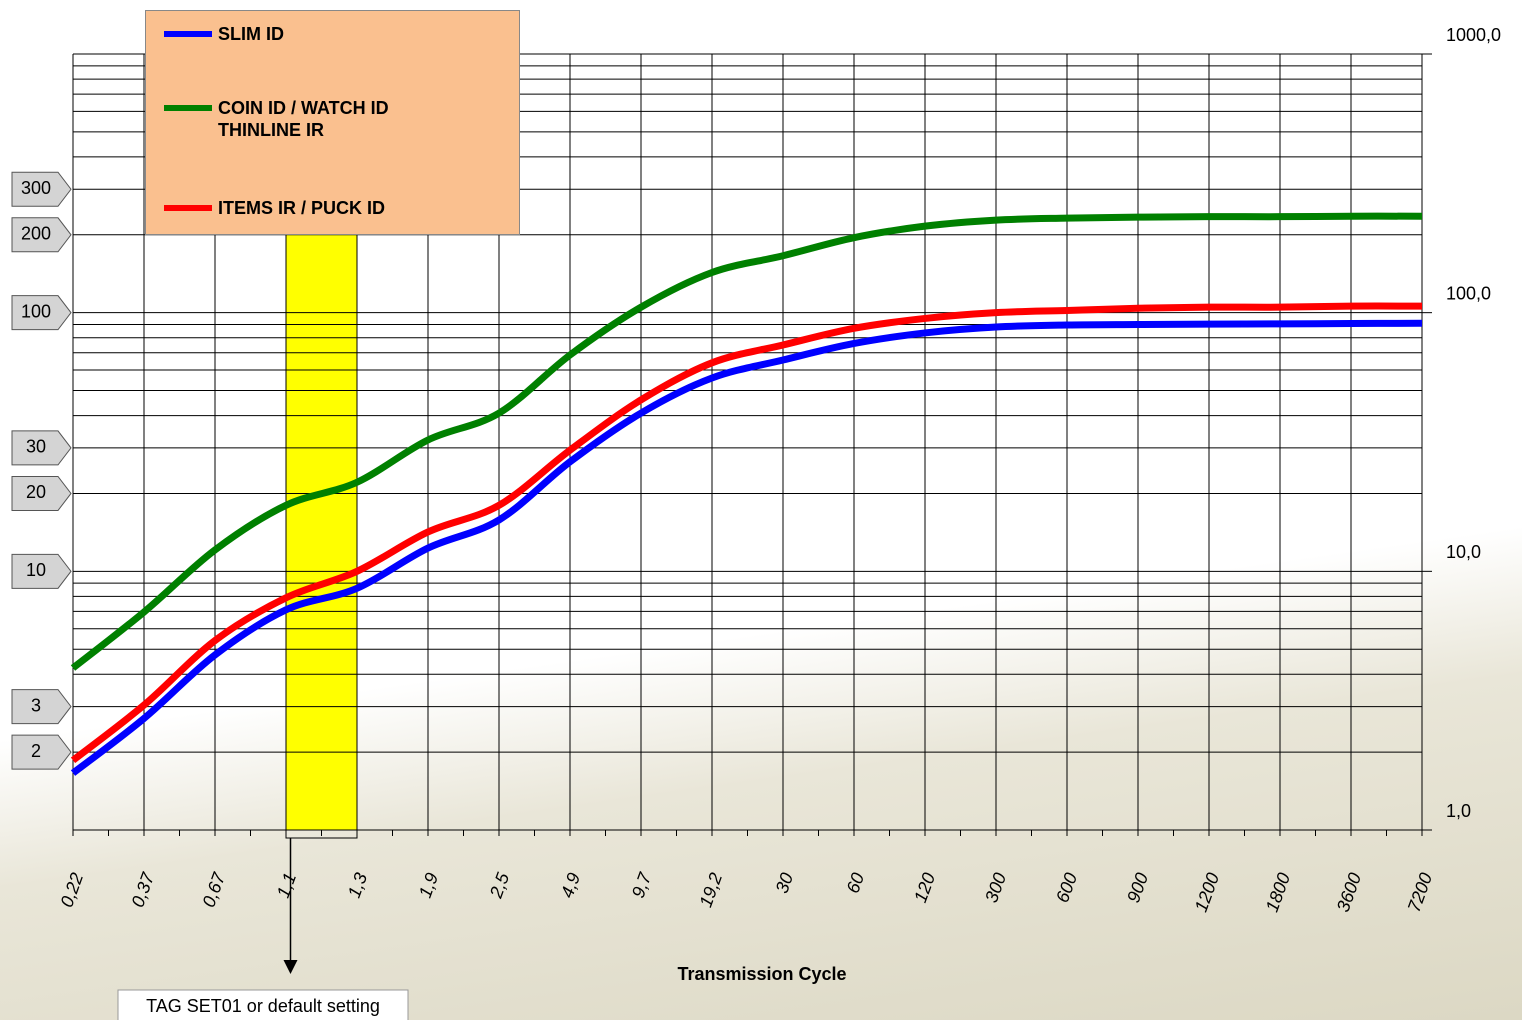 The height and width of the screenshot is (1020, 1522). I want to click on marker-label: 3, so click(36, 705).